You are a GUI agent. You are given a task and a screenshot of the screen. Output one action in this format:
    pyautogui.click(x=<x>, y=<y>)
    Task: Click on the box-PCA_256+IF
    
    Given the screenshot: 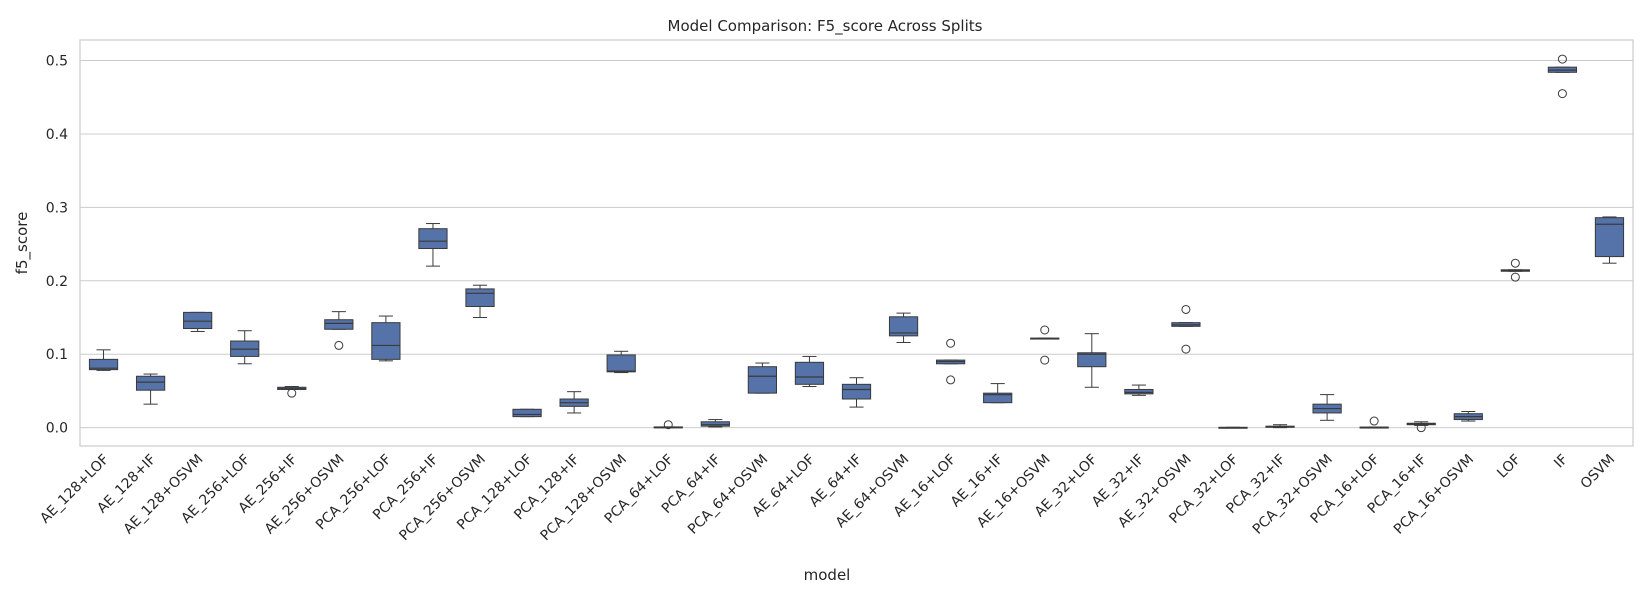 What is the action you would take?
    pyautogui.click(x=433, y=245)
    